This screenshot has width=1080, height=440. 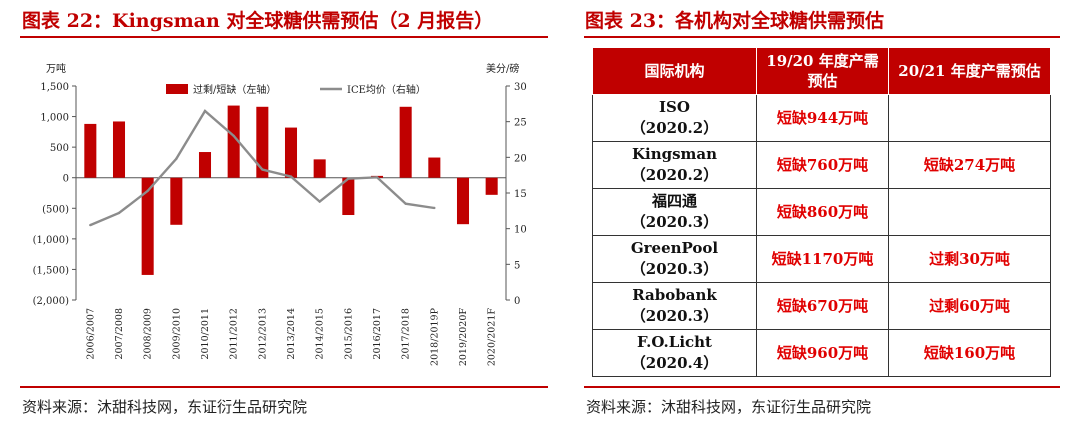 What do you see at coordinates (377, 177) in the screenshot?
I see `ice-price-point-2016/2017` at bounding box center [377, 177].